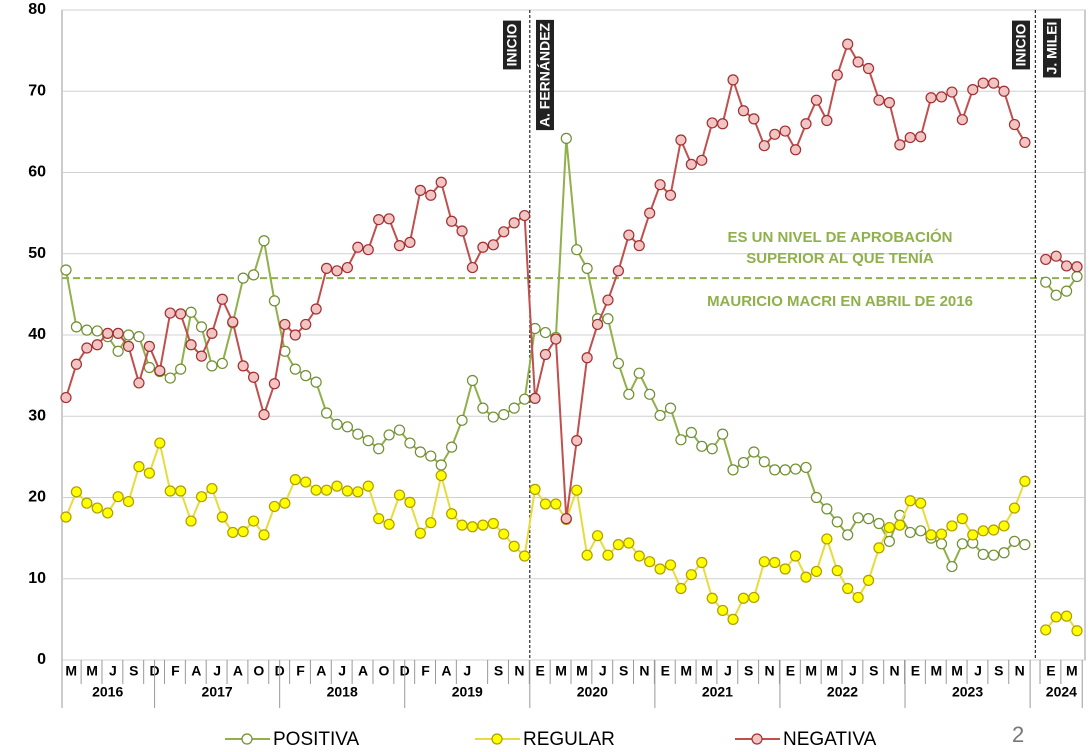  I want to click on annotation: MAURICIO MACRI EN ABRIL DE 2016, so click(840, 301).